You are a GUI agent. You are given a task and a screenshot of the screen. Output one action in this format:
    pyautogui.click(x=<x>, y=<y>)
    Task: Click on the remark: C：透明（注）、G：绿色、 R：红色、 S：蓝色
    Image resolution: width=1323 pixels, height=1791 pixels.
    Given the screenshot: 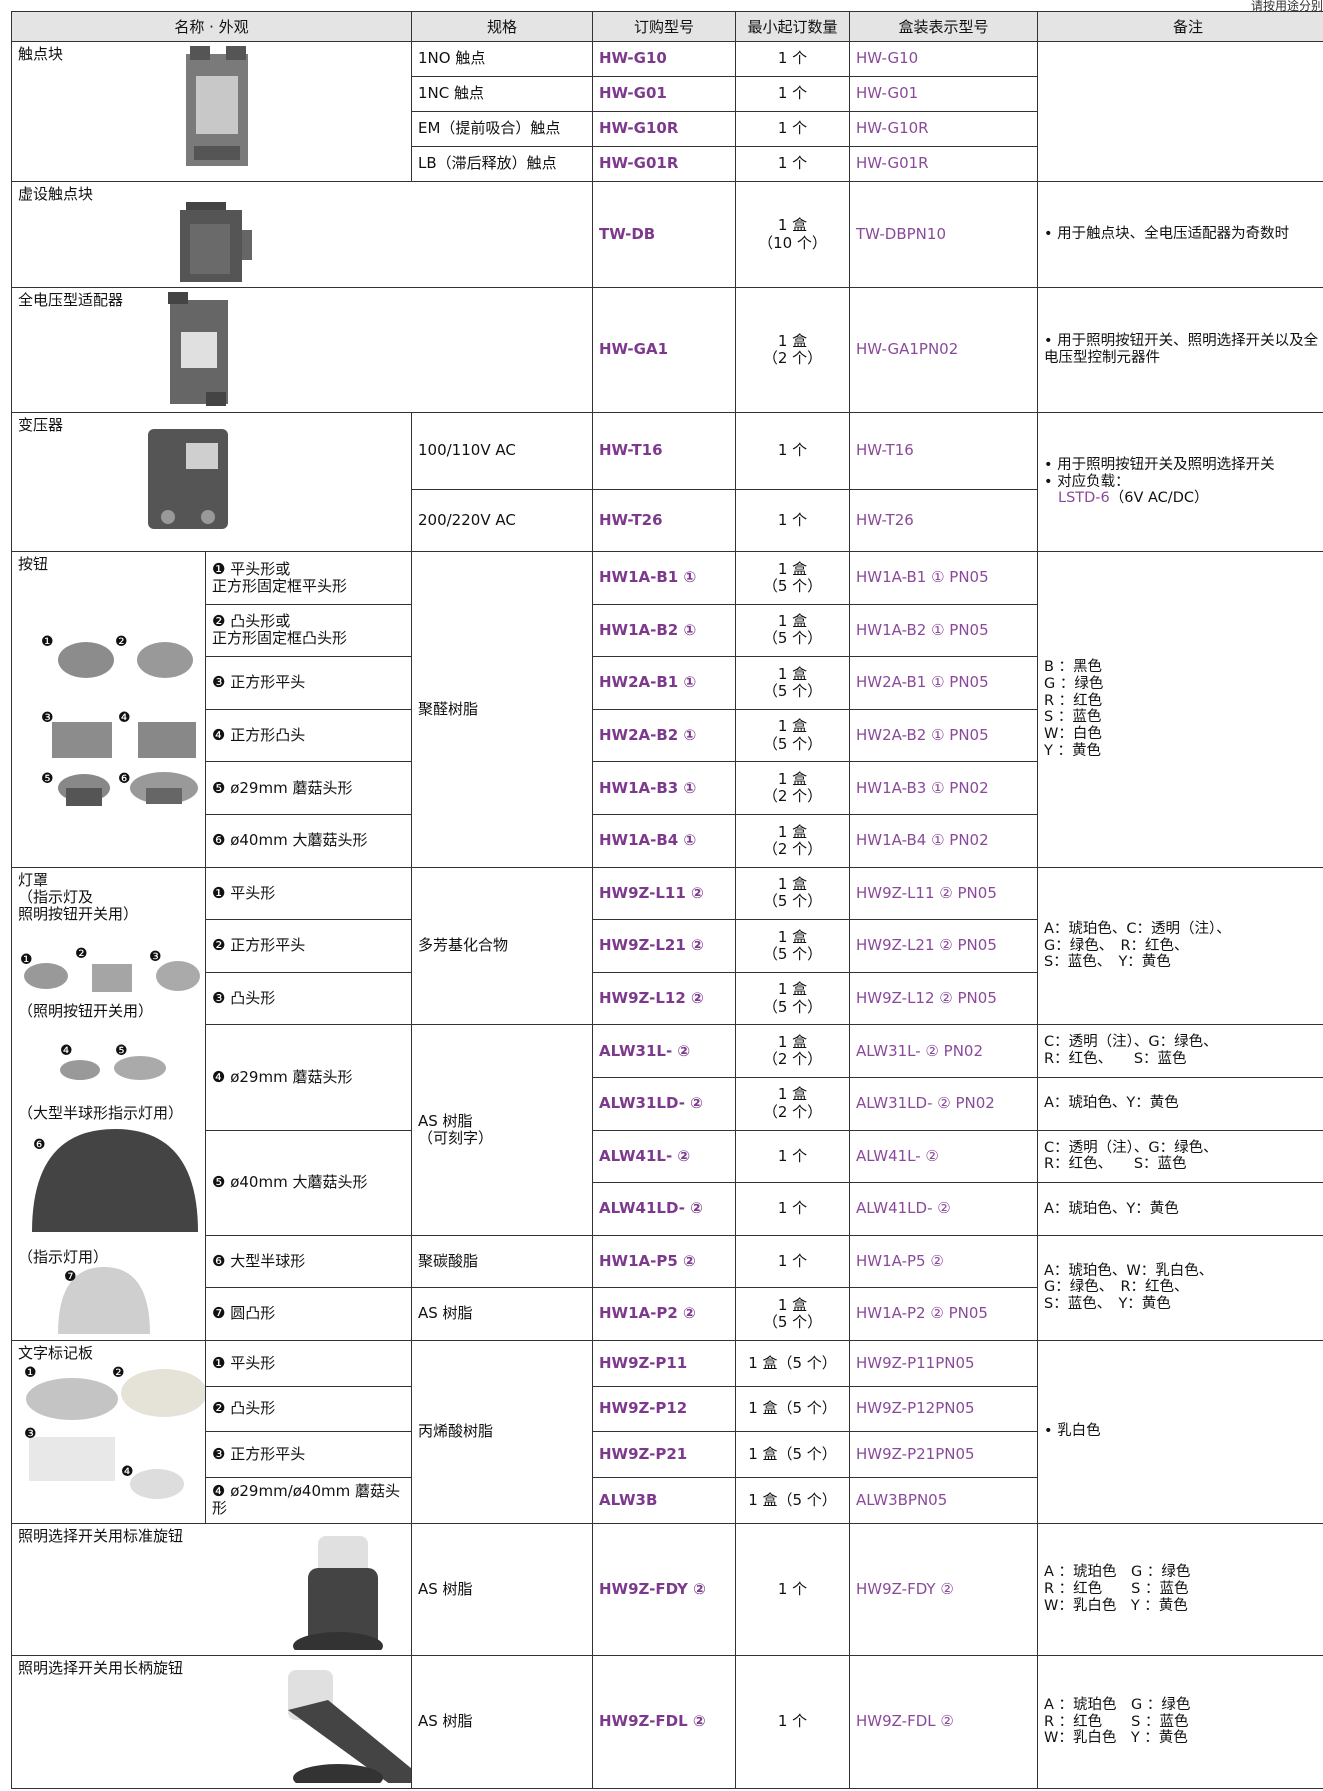 What is the action you would take?
    pyautogui.click(x=1180, y=1156)
    